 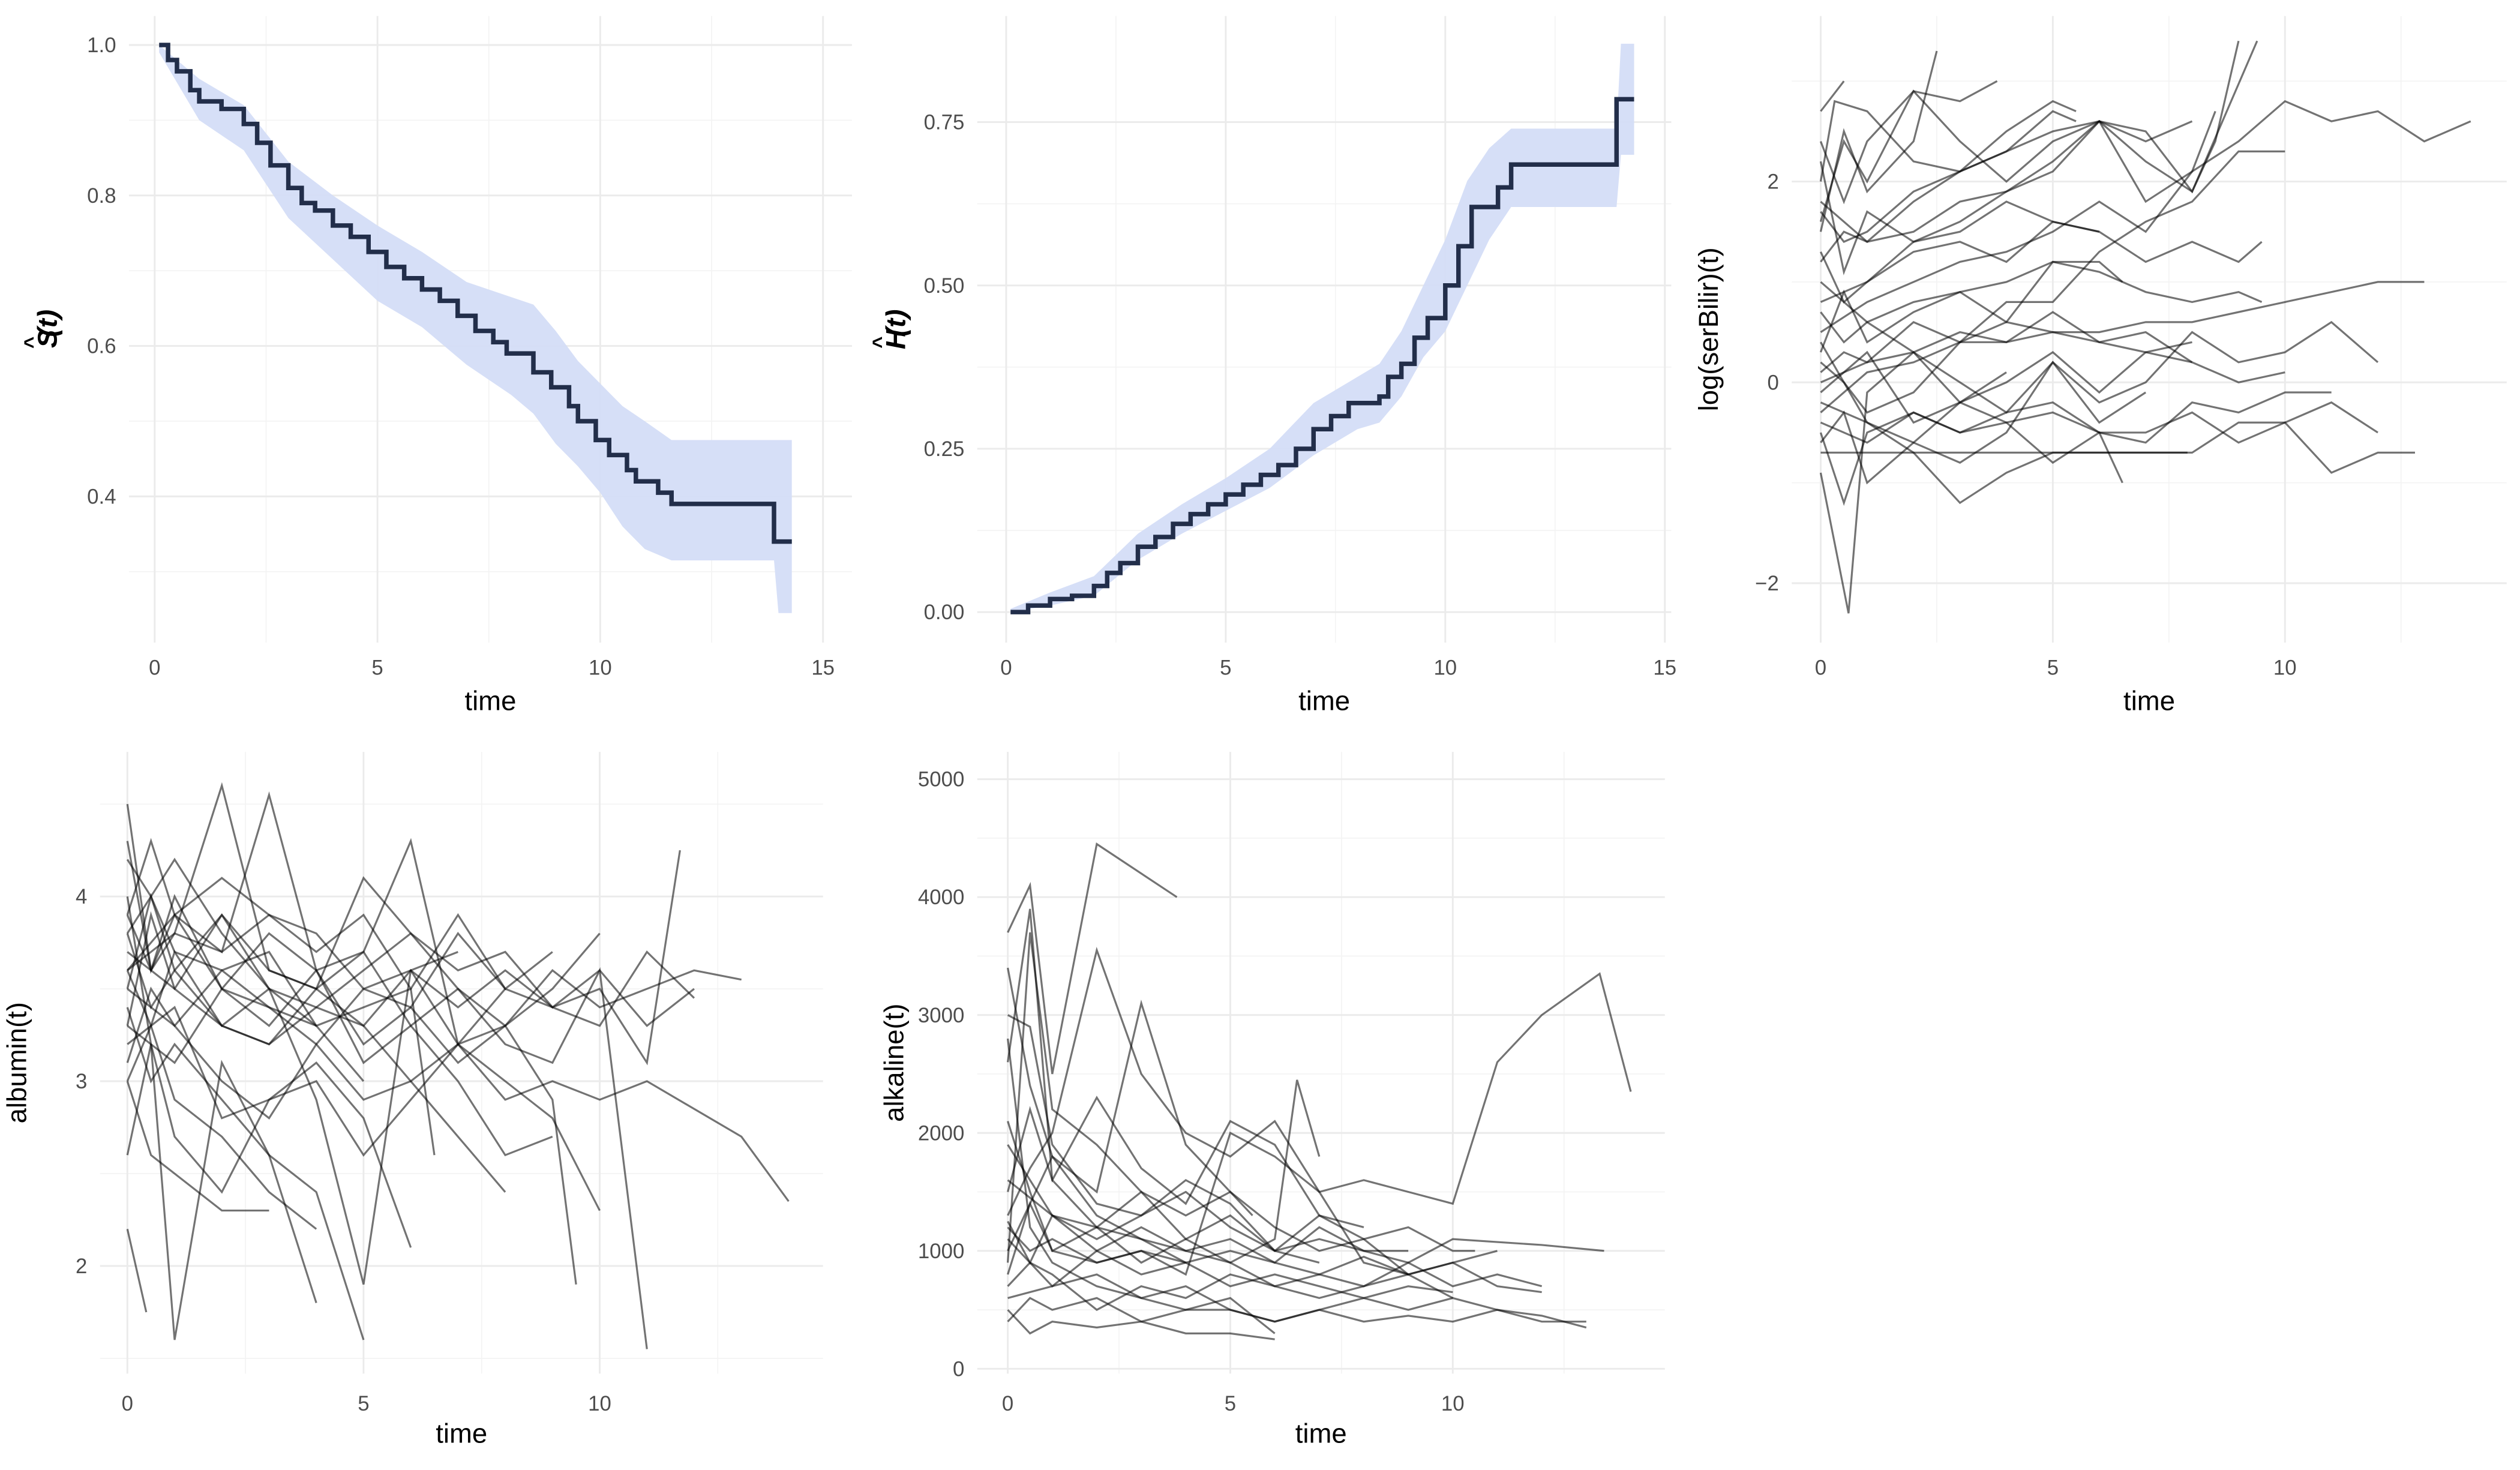 I want to click on y-tick-label: 0.4, so click(x=102, y=496).